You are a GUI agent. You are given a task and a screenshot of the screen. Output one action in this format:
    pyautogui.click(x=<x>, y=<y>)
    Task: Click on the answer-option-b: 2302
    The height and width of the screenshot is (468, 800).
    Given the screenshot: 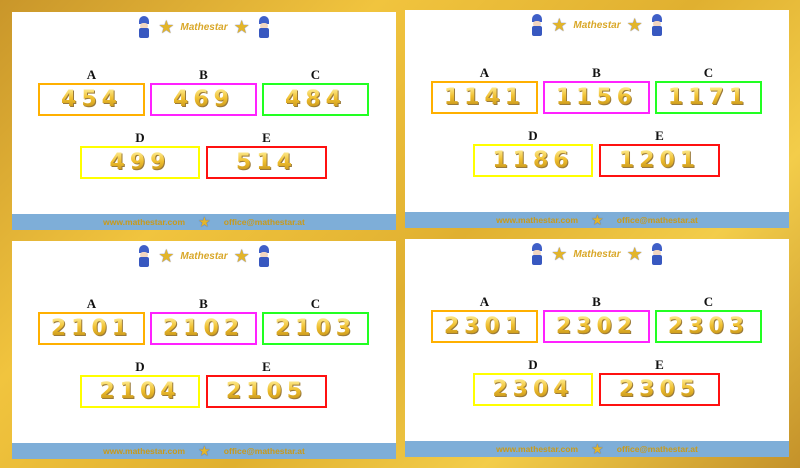 What is the action you would take?
    pyautogui.click(x=596, y=326)
    